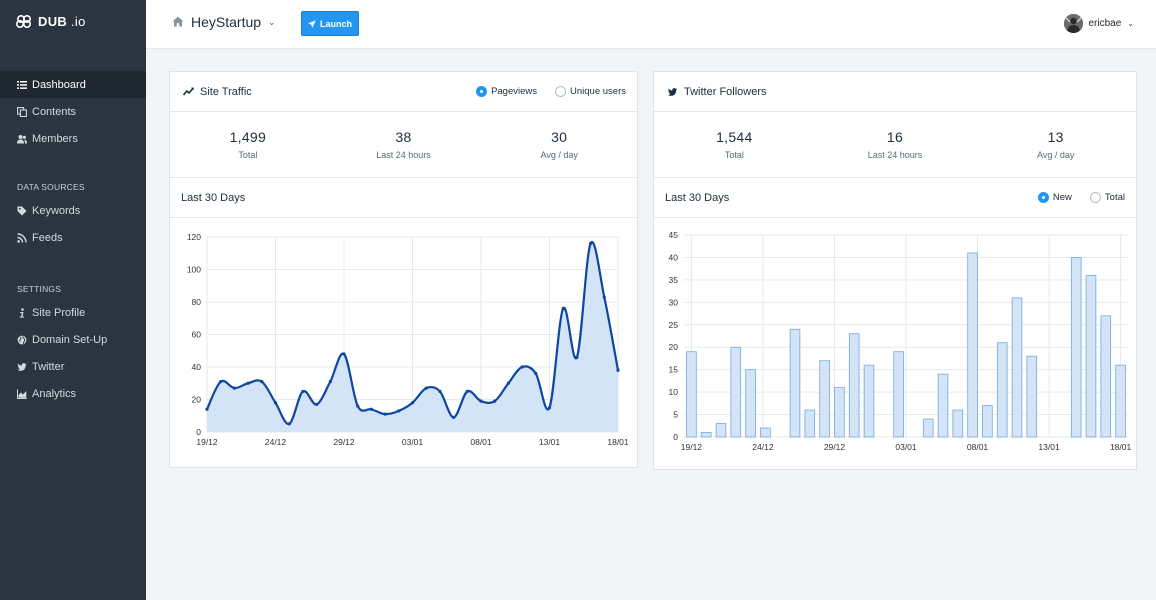  What do you see at coordinates (330, 23) in the screenshot?
I see `launch-button: Launch` at bounding box center [330, 23].